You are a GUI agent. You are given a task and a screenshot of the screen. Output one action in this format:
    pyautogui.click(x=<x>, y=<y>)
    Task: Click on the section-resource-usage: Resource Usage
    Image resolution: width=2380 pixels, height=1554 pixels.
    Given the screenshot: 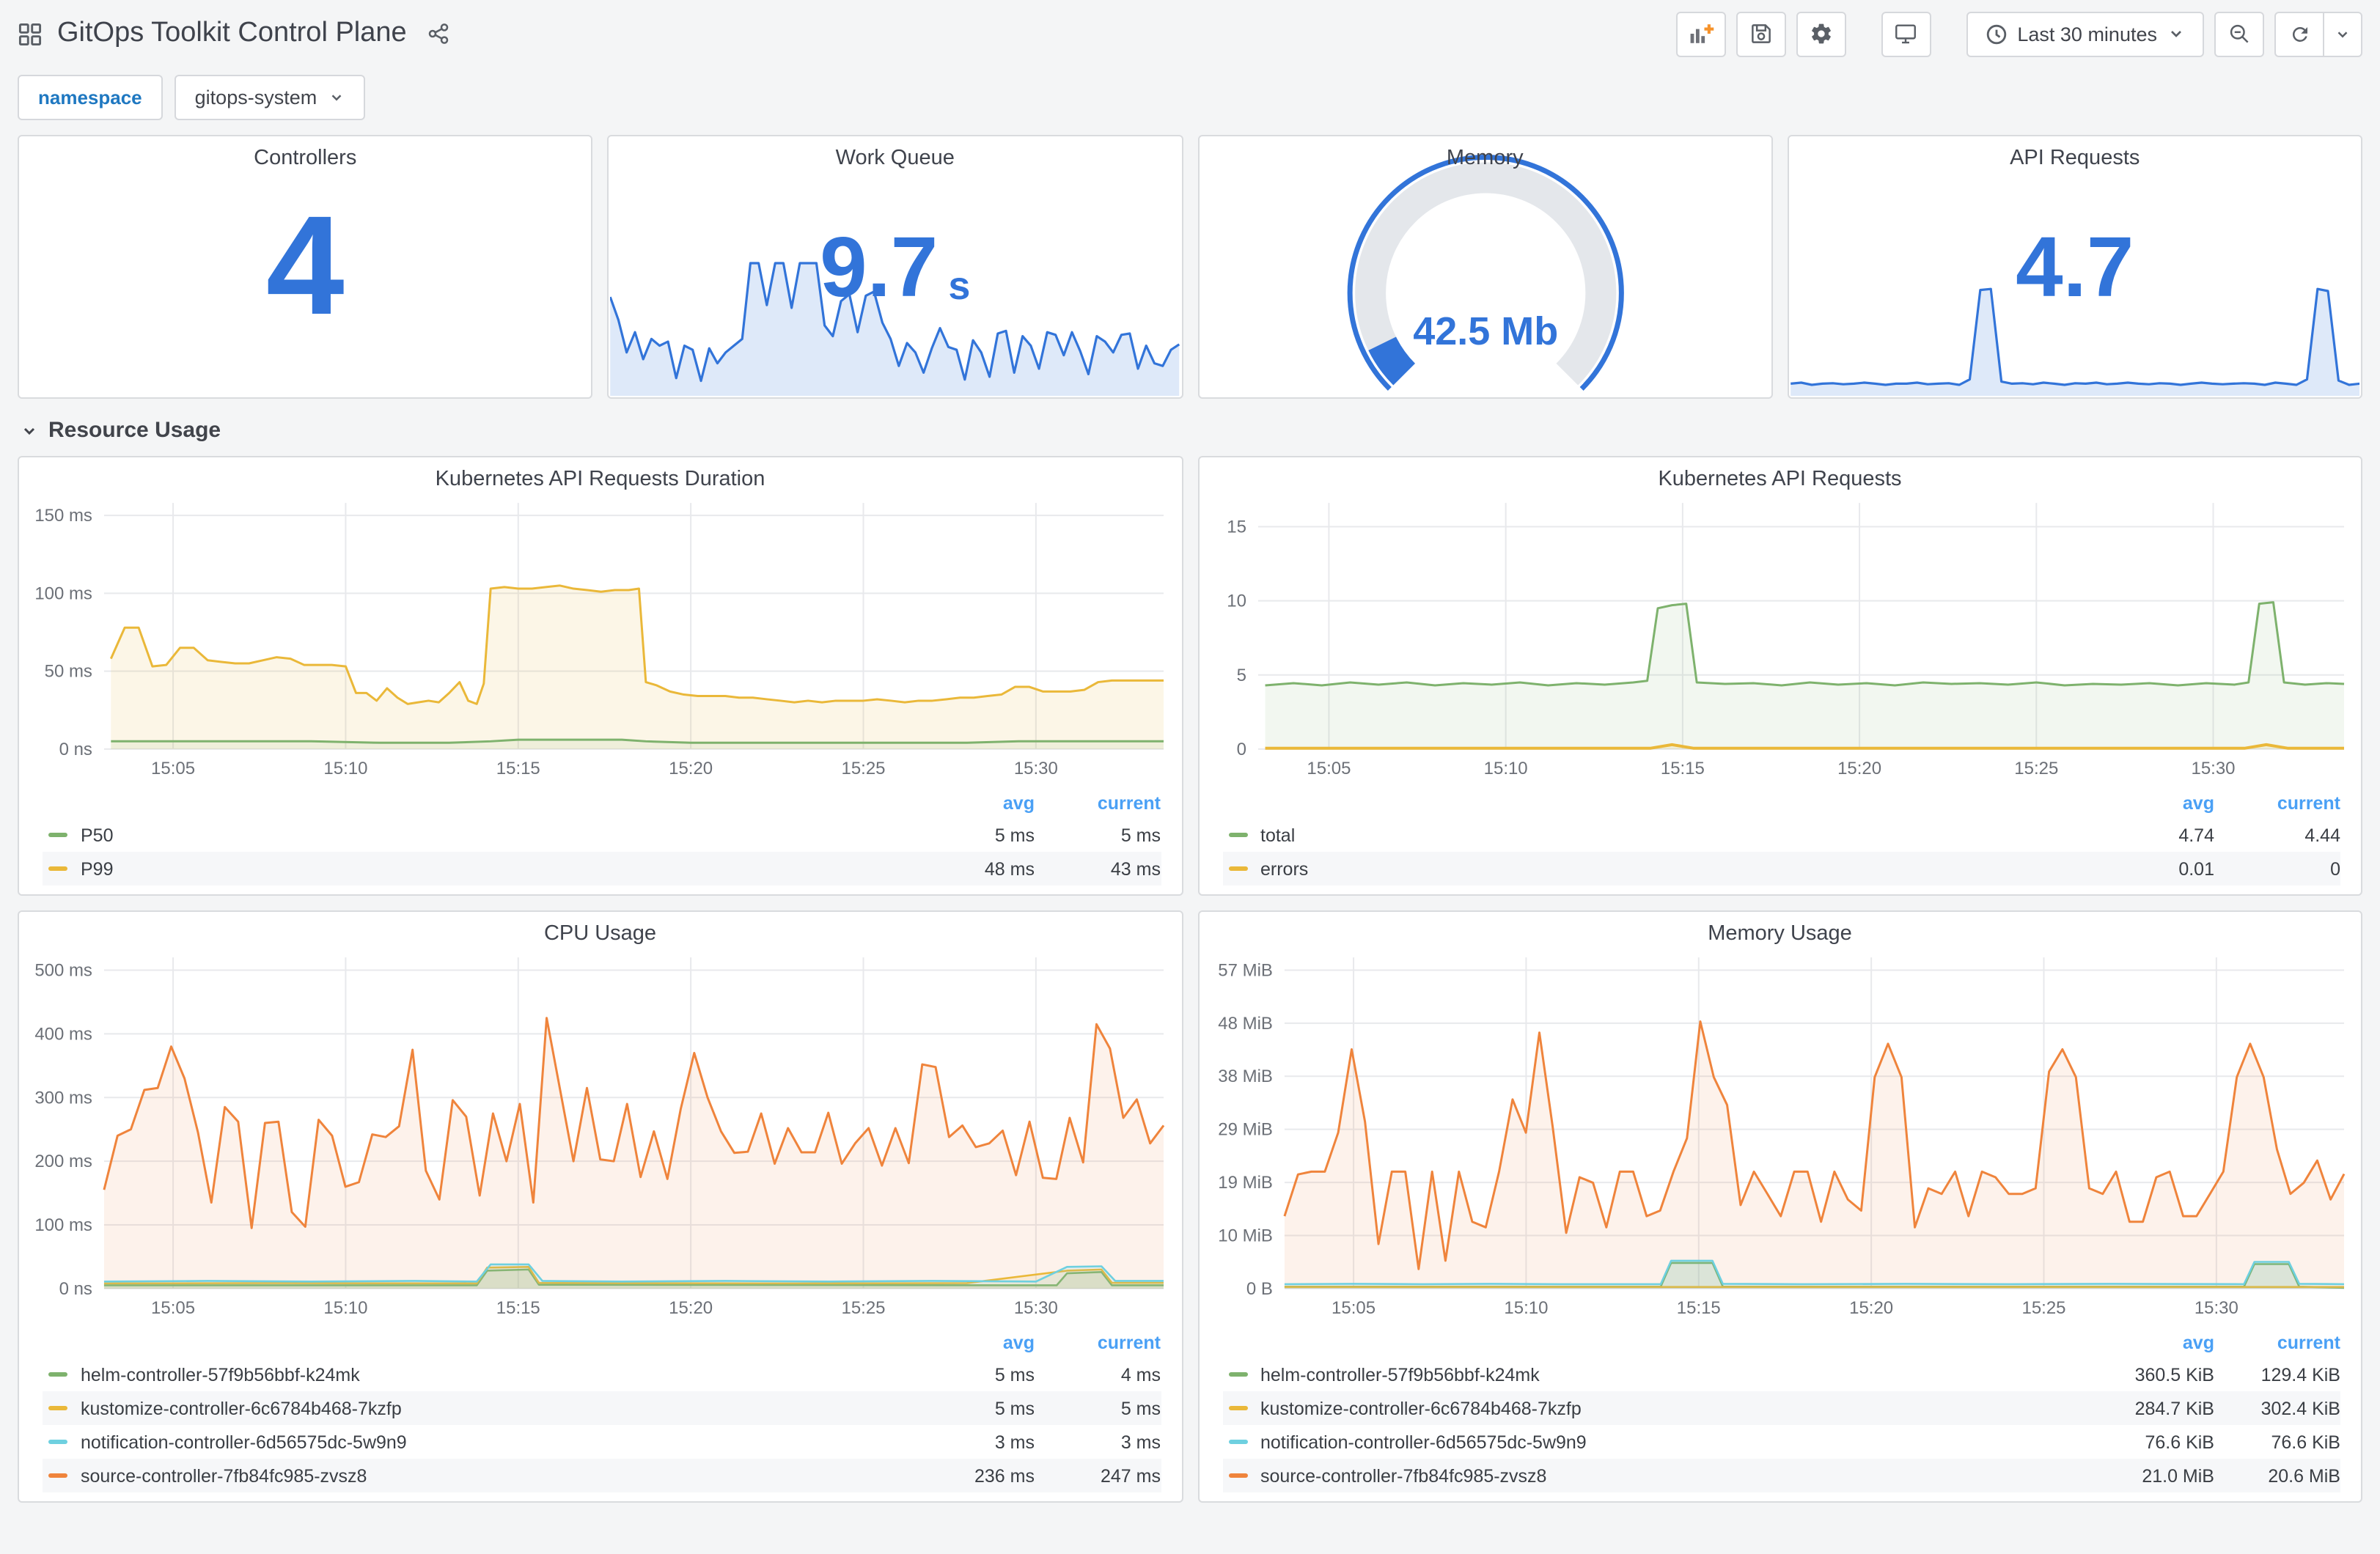 What is the action you would take?
    pyautogui.click(x=1190, y=430)
    